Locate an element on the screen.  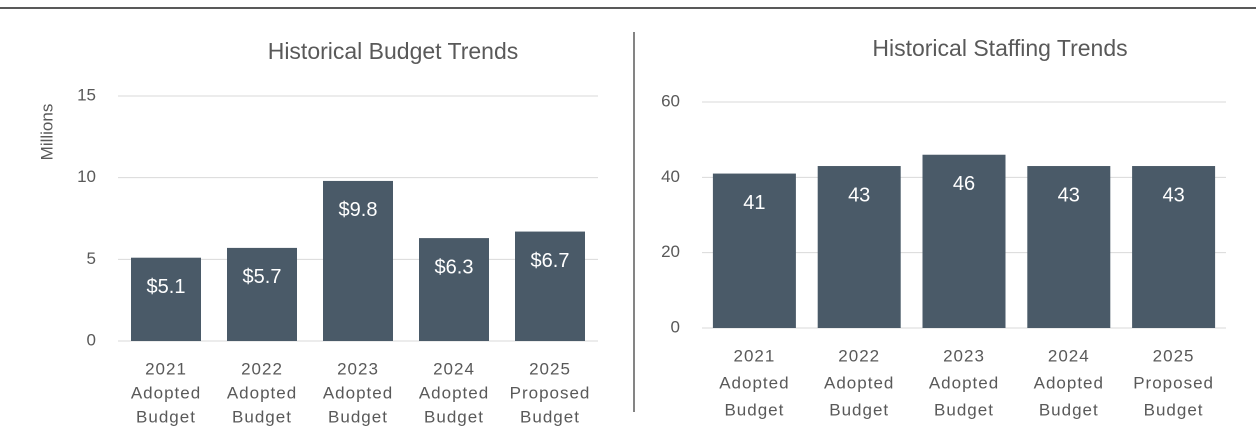
data-label: $9.8 is located at coordinates (358, 210).